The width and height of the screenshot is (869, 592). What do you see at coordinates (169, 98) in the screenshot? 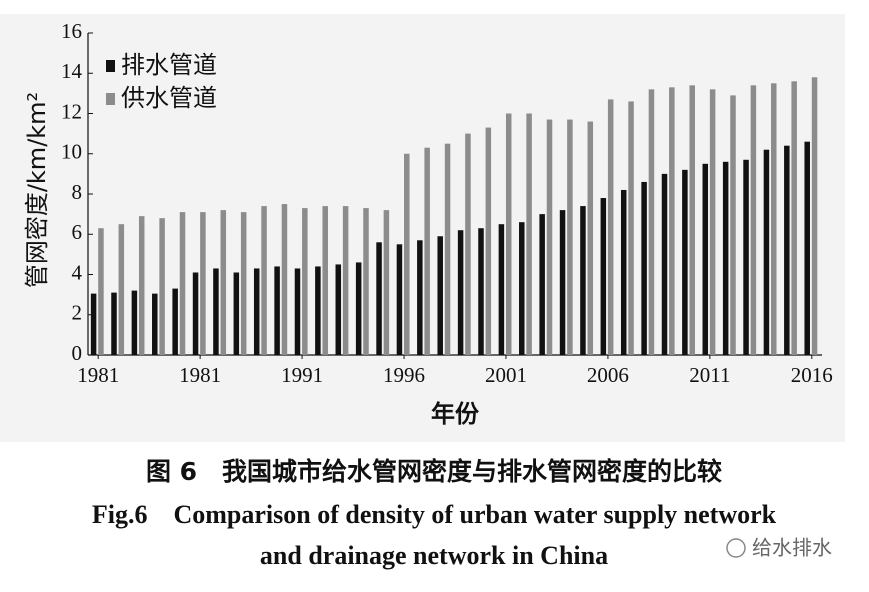
I see `legend-label: 供水管道` at bounding box center [169, 98].